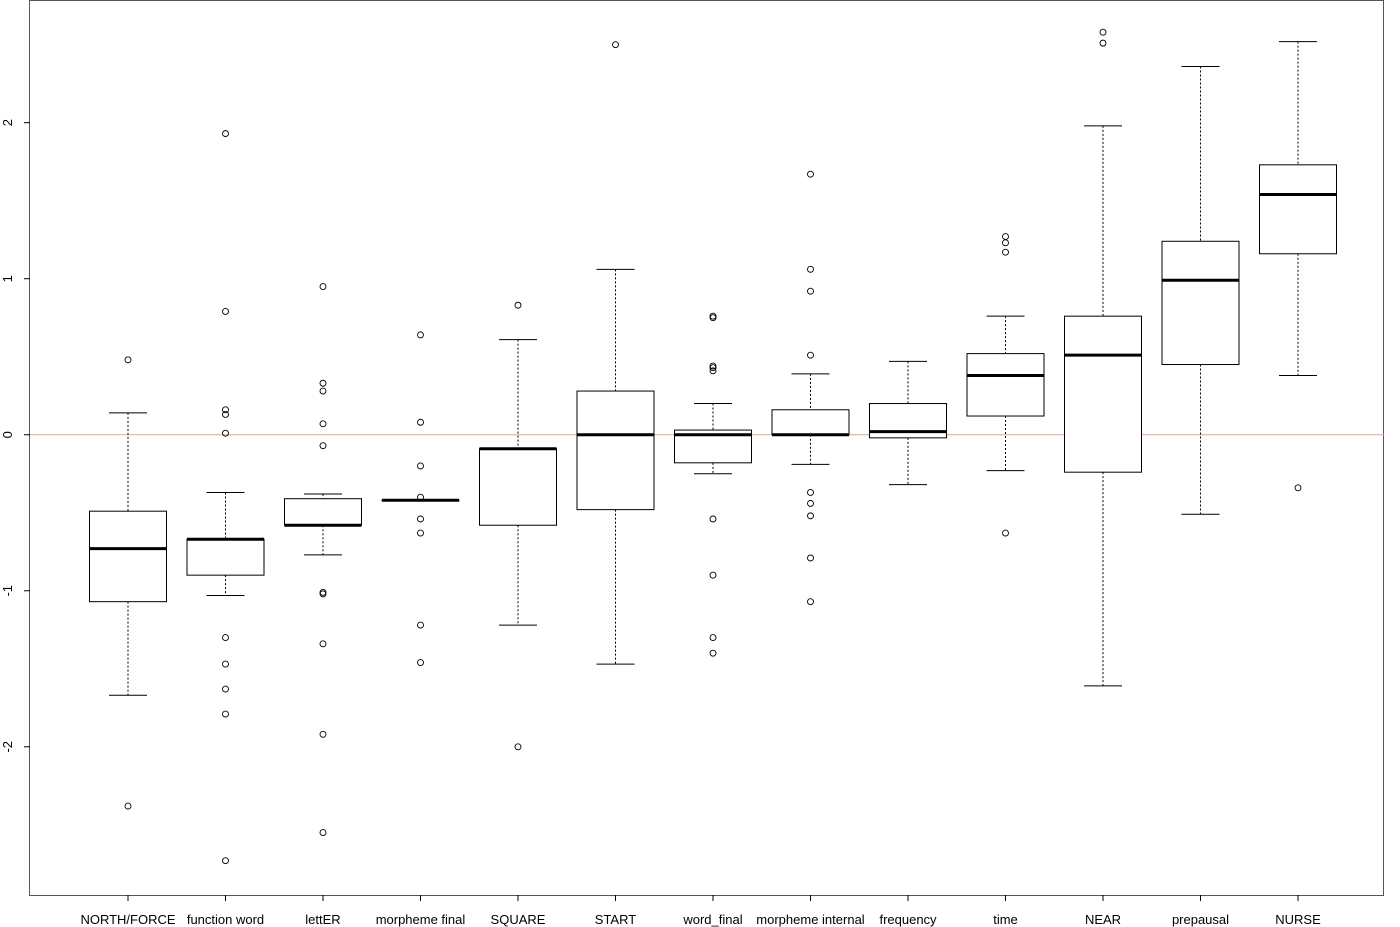 Image resolution: width=1400 pixels, height=927 pixels. I want to click on x-tick-label: NORTH/FORCE, so click(127, 919).